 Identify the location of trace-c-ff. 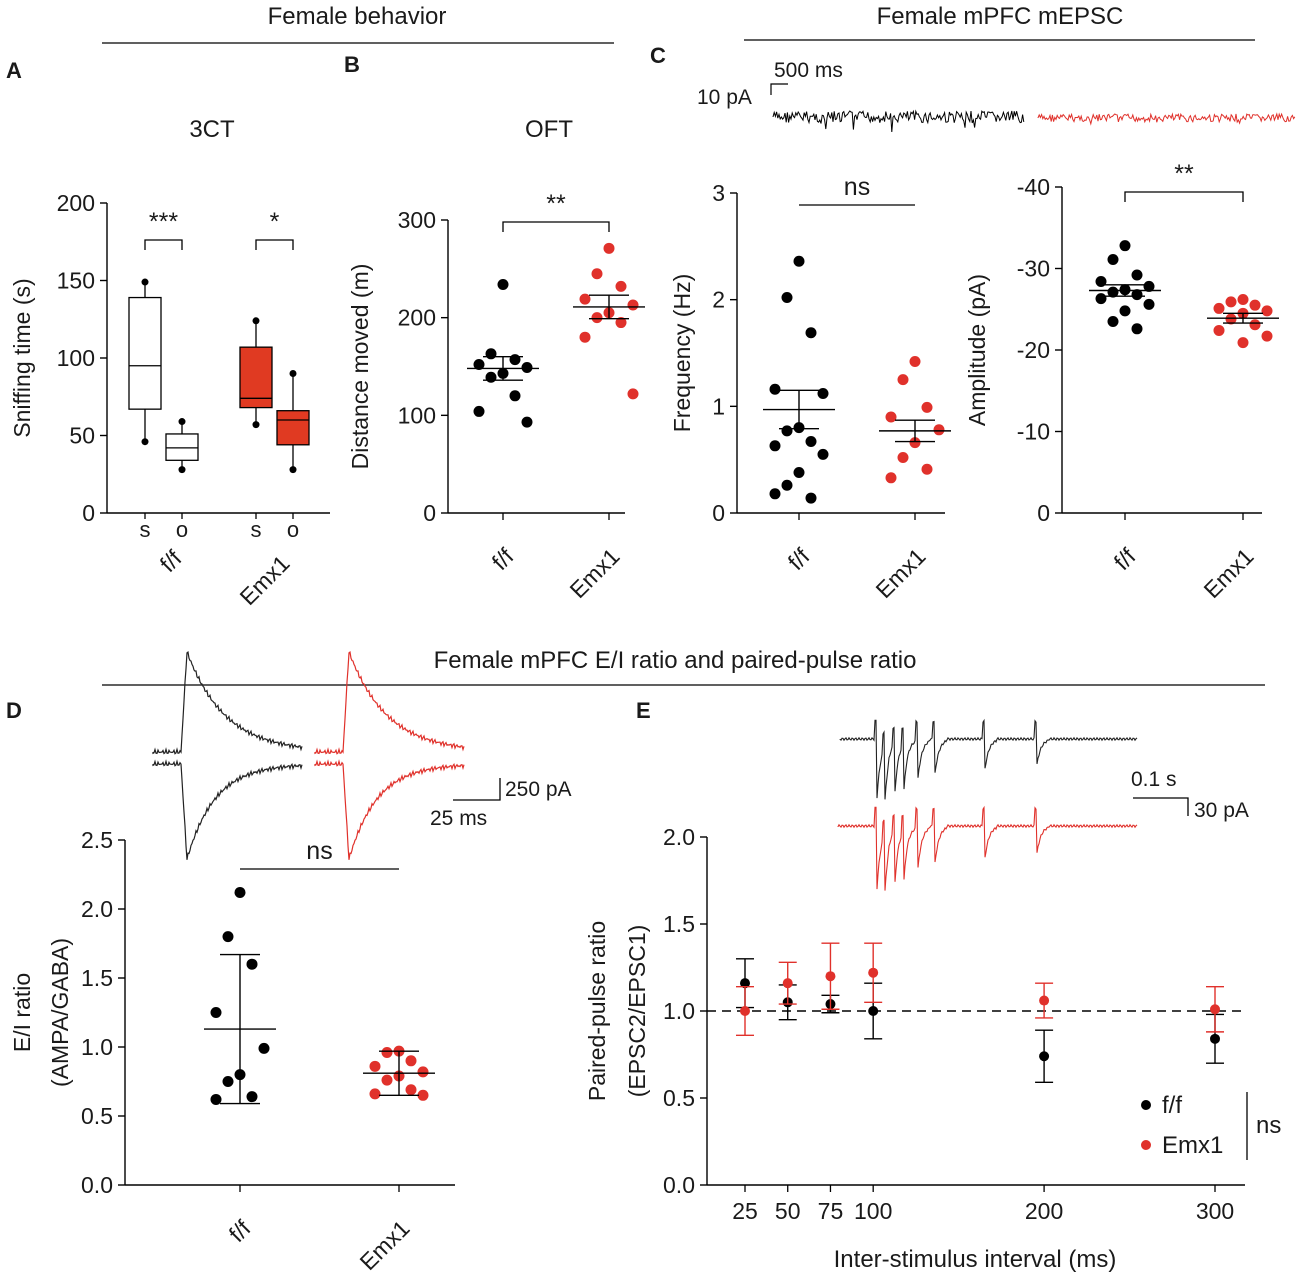
(898, 121).